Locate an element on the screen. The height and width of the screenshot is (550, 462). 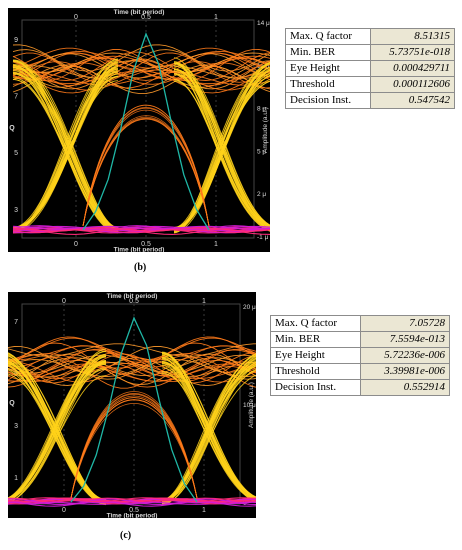
x-tick-label-top: 0.5 is located at coordinates (146, 17).